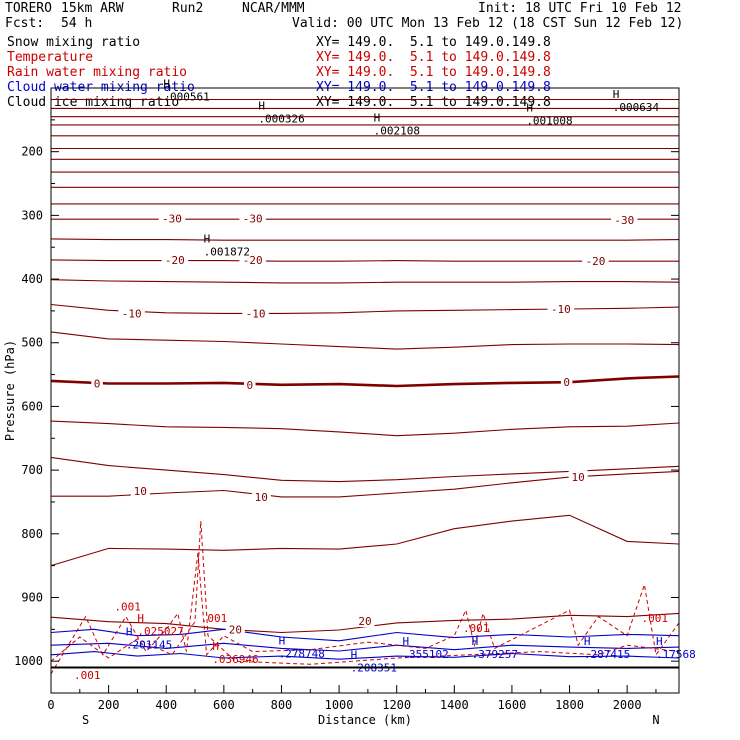 The height and width of the screenshot is (740, 740). I want to click on y-tick-label: 400, so click(32, 279).